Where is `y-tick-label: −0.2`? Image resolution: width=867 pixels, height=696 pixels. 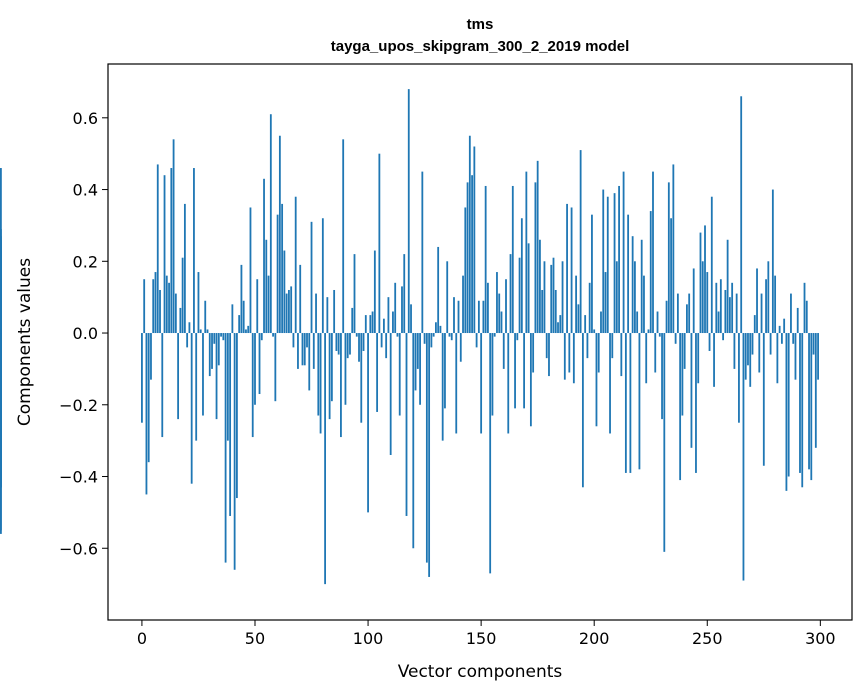
y-tick-label: −0.2 is located at coordinates (78, 405).